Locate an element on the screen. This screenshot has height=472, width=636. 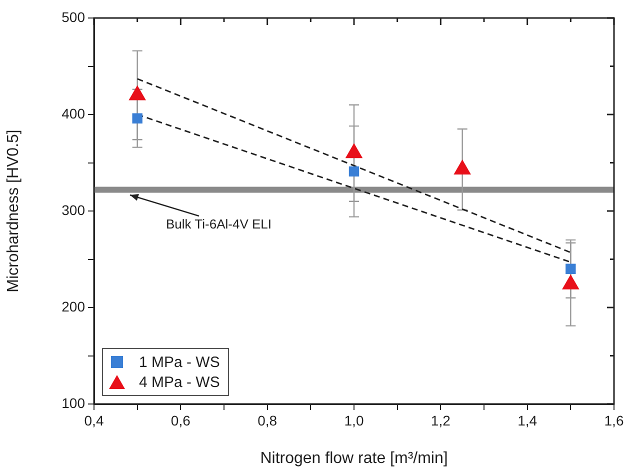
y-axis-title: Microhardness [HV0.5] is located at coordinates (13, 211).